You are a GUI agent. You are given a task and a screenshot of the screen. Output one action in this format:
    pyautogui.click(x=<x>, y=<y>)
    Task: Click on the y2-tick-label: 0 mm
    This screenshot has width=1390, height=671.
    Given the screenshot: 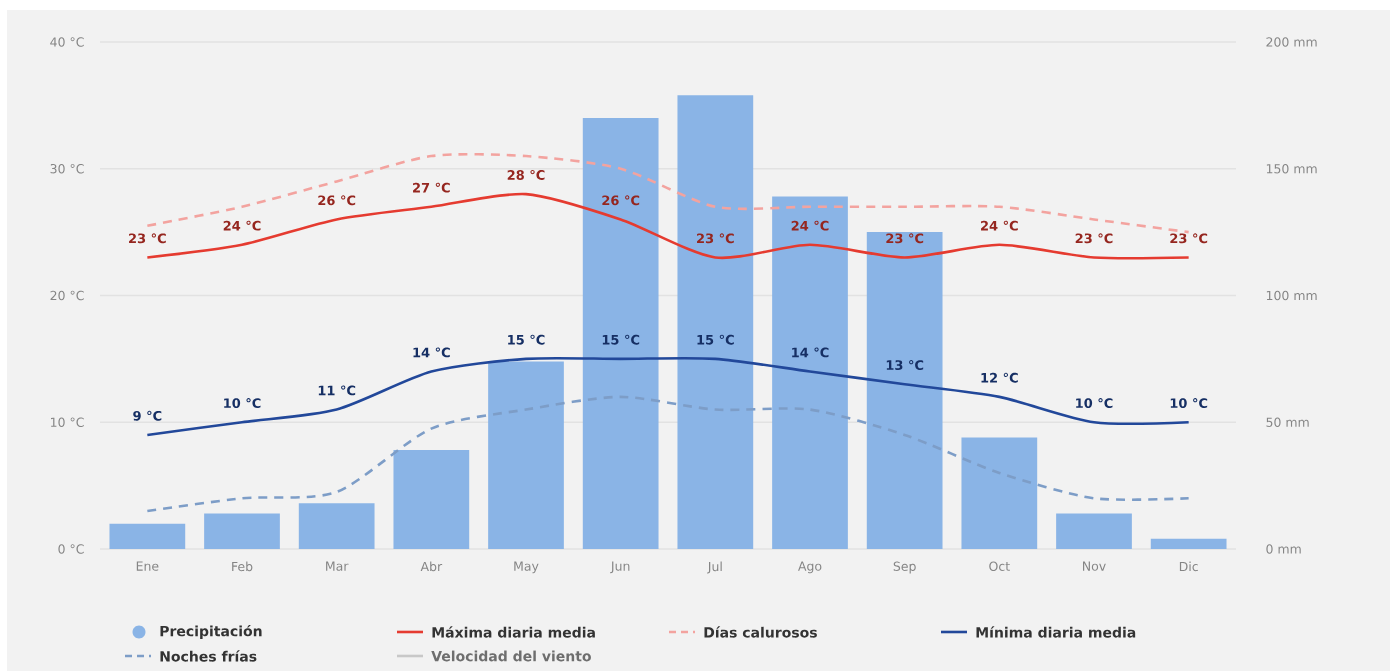 What is the action you would take?
    pyautogui.click(x=1283, y=549)
    